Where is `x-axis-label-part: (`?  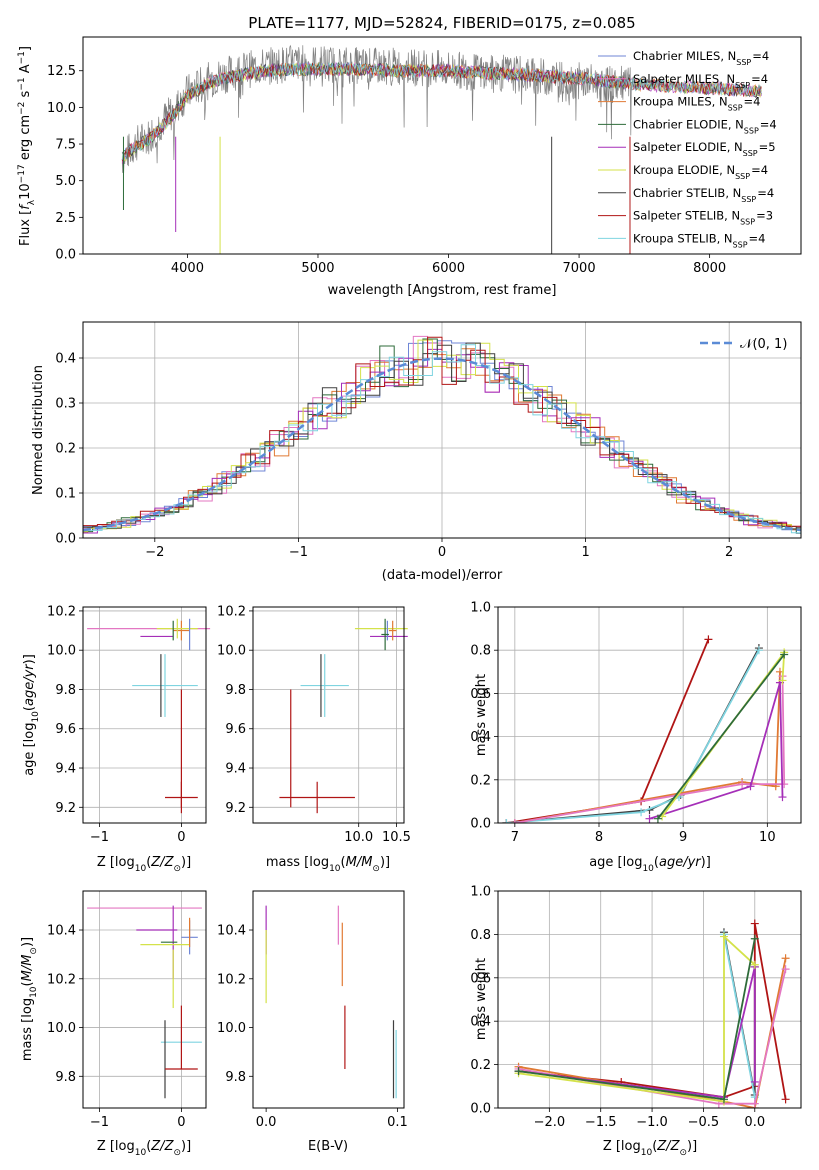
x-axis-label-part: ( is located at coordinates (148, 862).